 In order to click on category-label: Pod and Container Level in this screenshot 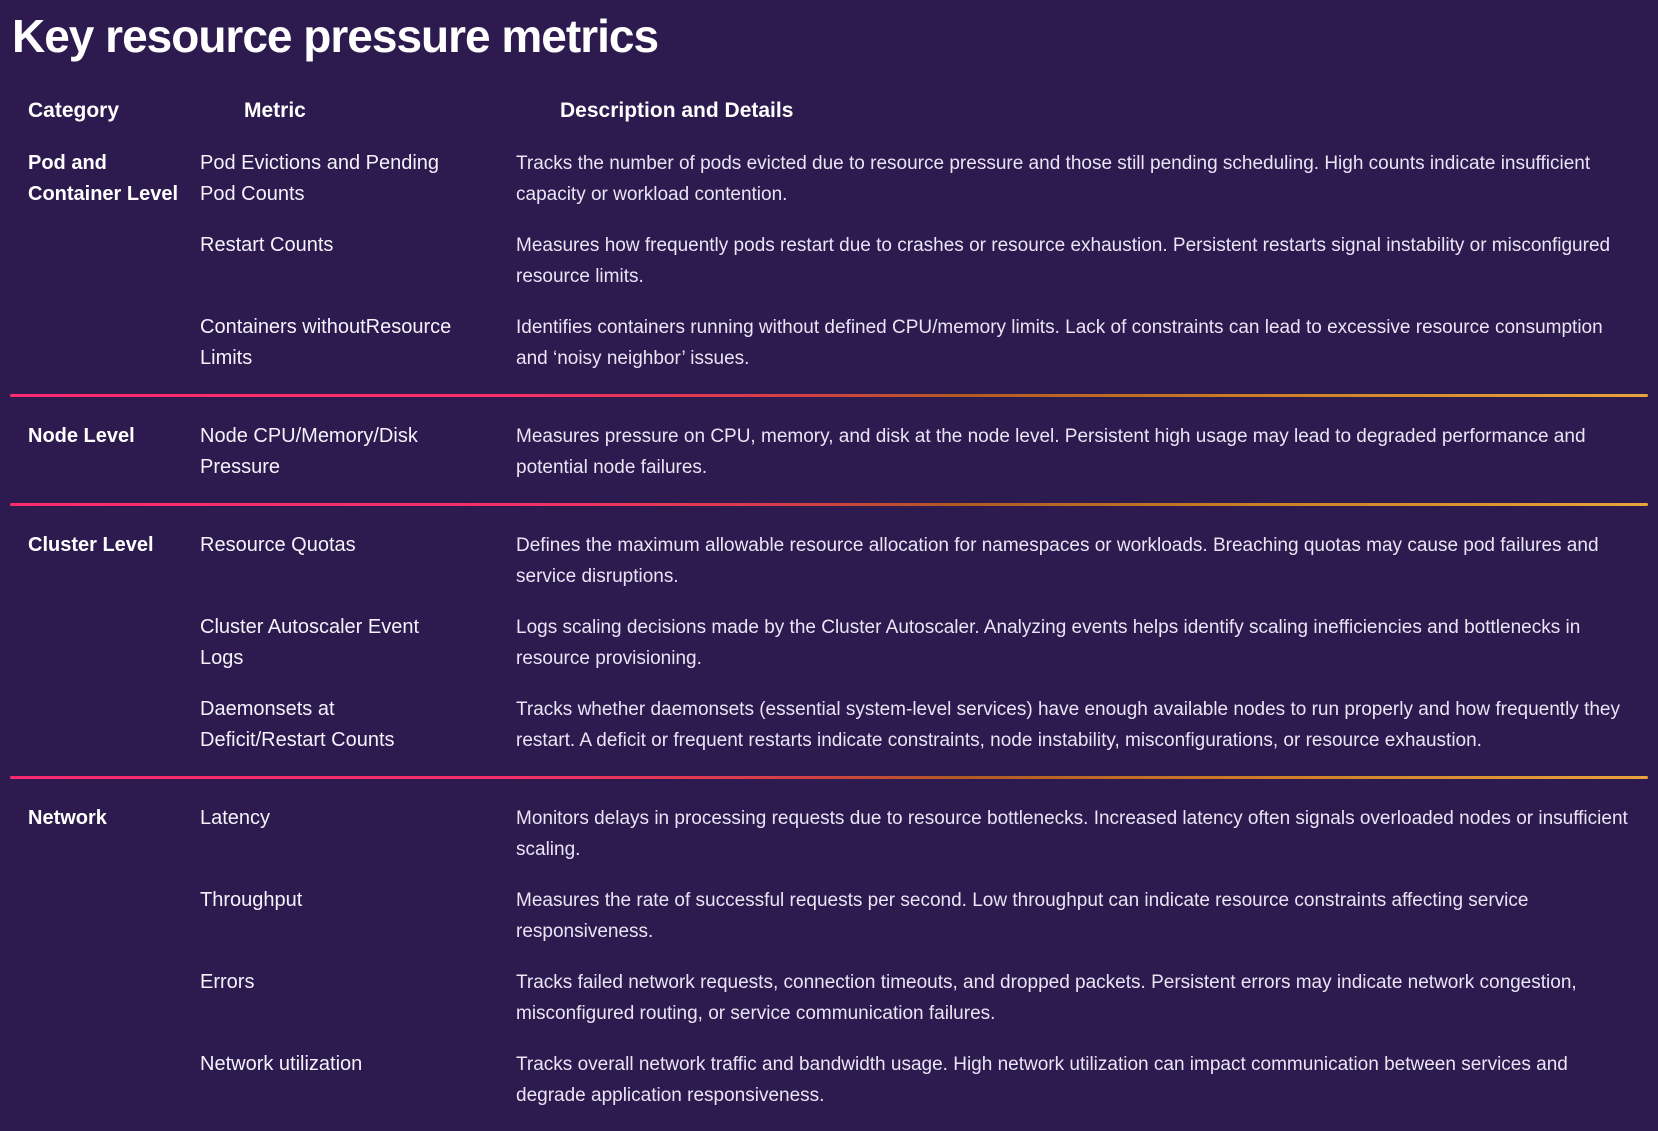, I will do `click(103, 178)`.